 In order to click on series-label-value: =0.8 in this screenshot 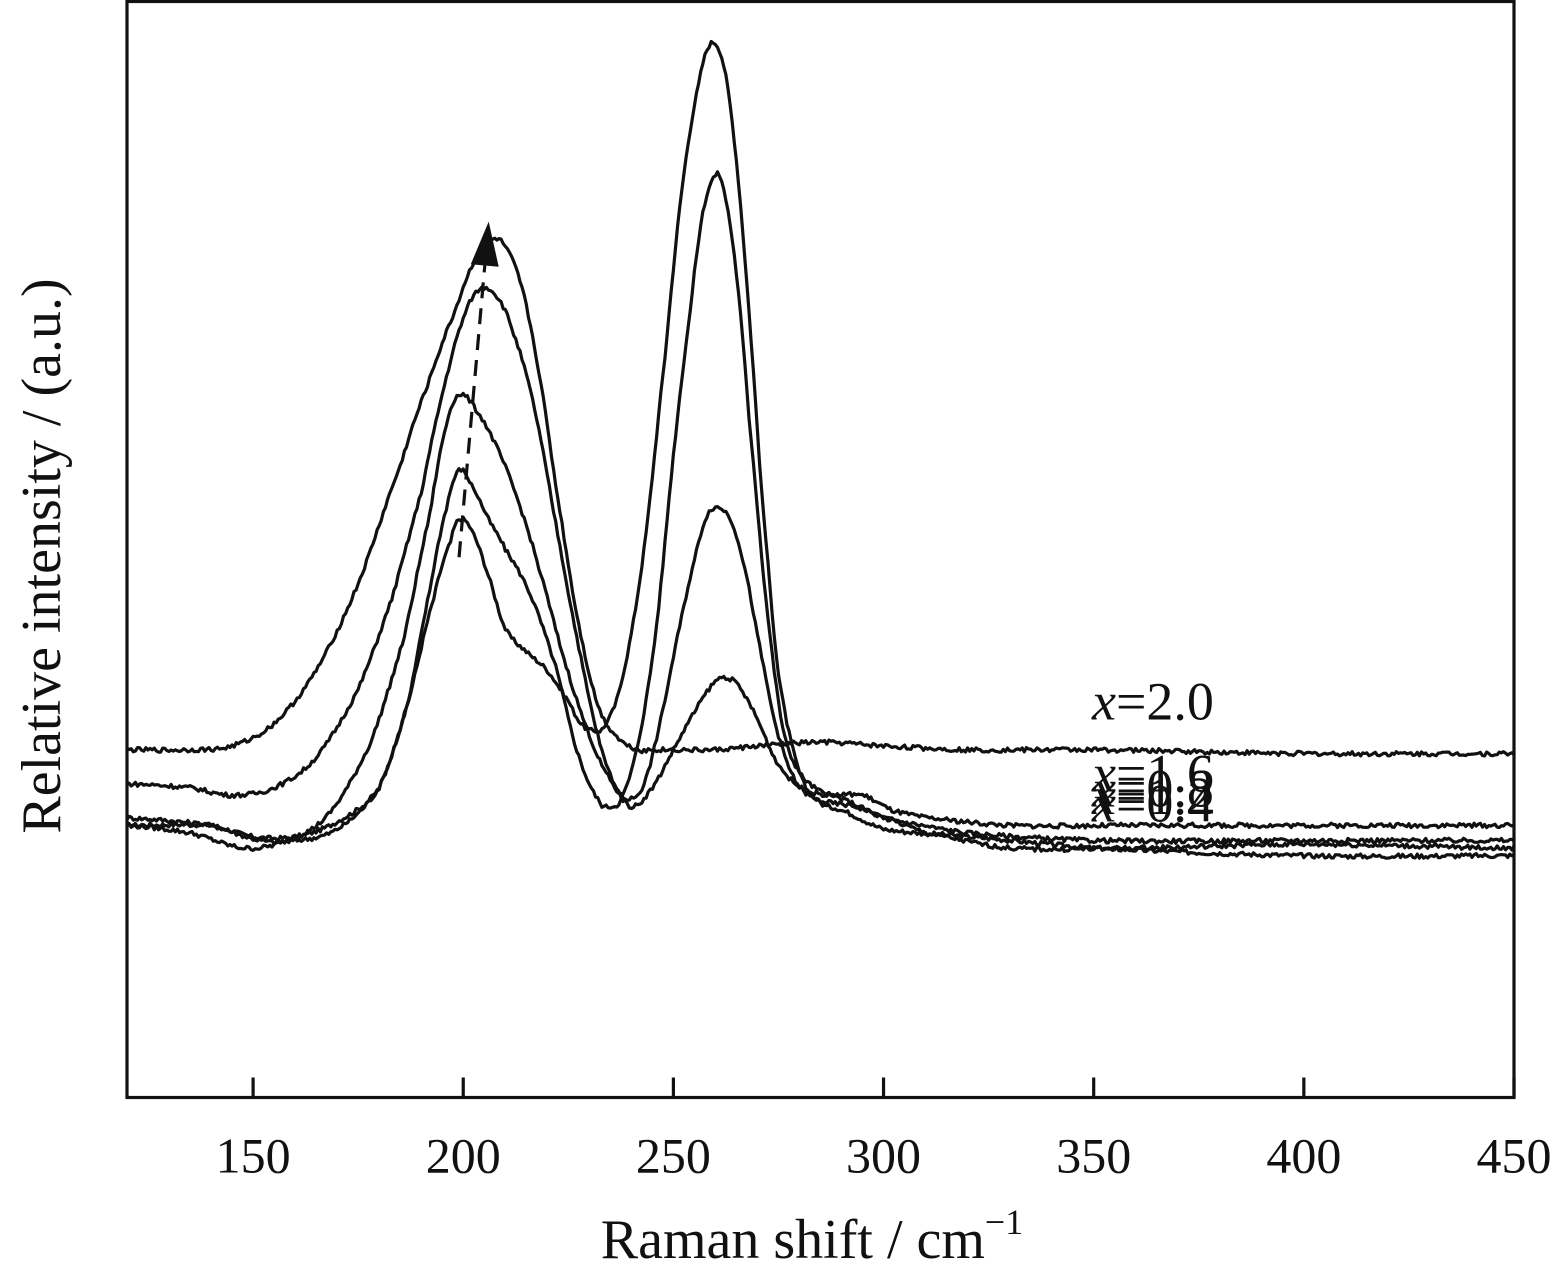, I will do `click(1165, 789)`.